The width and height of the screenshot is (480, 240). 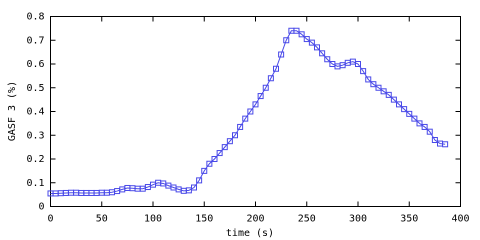 What do you see at coordinates (409, 219) in the screenshot?
I see `x-tick-label: 350` at bounding box center [409, 219].